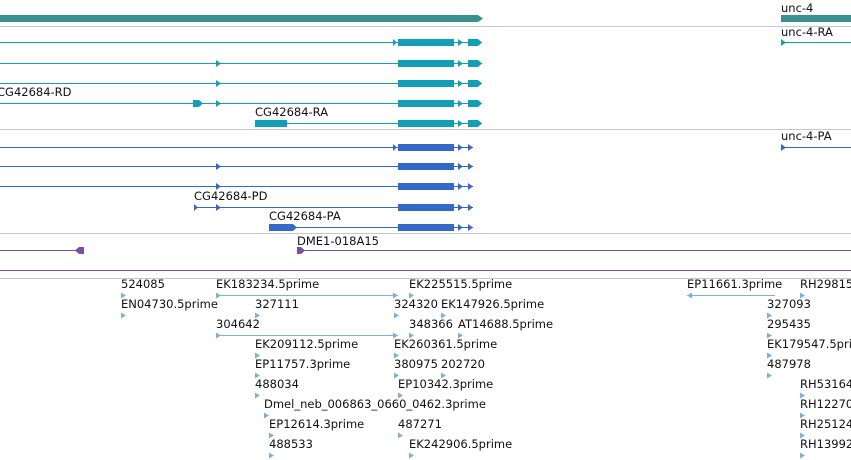 This screenshot has width=851, height=460. I want to click on gene-label-unc4: unc-4, so click(797, 8).